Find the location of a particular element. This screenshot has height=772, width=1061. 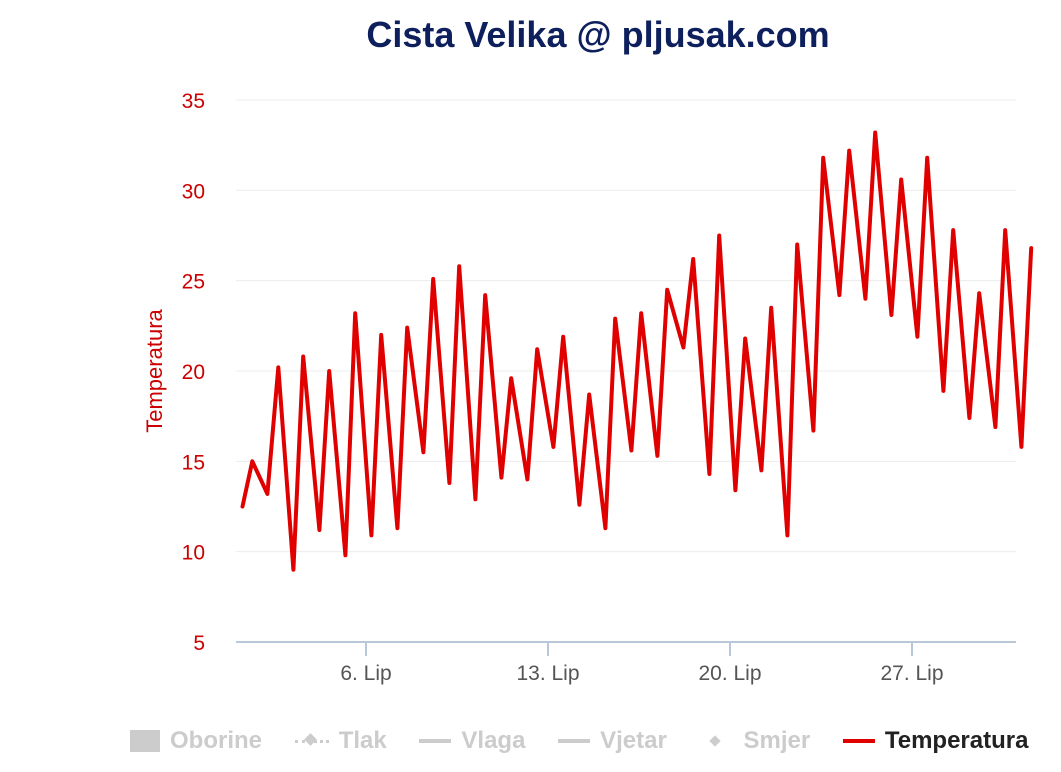

legend-item-temperatura: Temperatura is located at coordinates (935, 740).